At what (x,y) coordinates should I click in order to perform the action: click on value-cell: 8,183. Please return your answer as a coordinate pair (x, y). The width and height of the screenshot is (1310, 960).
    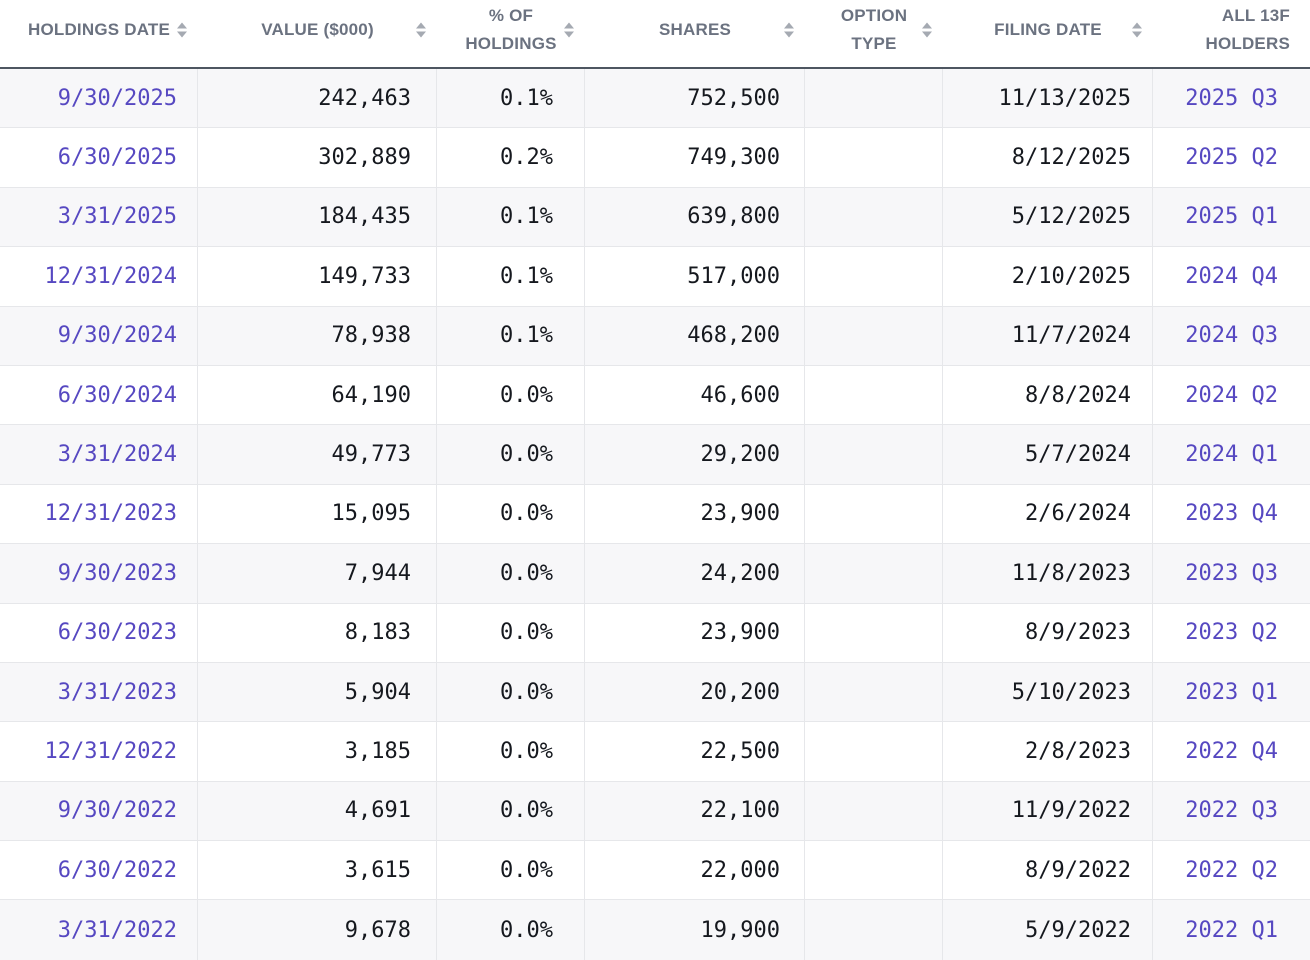
    Looking at the image, I should click on (317, 632).